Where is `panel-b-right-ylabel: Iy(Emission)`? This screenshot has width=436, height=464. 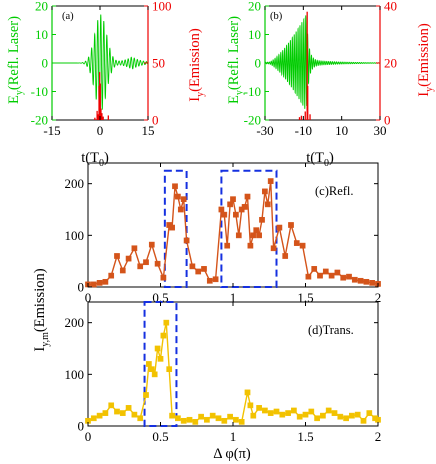
panel-b-right-ylabel: Iy(Emission) is located at coordinates (425, 60).